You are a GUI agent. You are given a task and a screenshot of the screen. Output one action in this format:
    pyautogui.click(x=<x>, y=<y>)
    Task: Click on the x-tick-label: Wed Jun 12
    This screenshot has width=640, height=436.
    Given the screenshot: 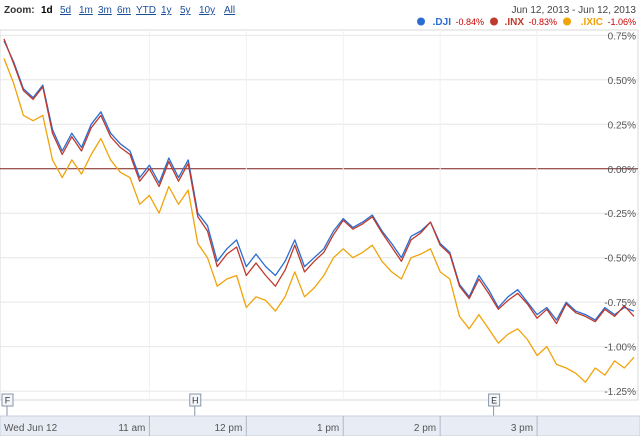 What is the action you would take?
    pyautogui.click(x=31, y=428)
    